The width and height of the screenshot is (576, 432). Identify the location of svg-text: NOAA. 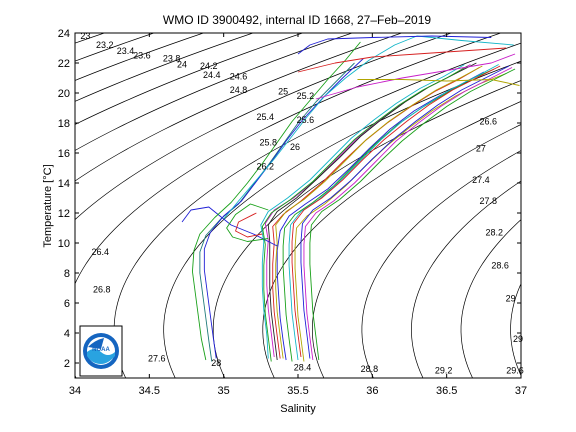
(101, 350).